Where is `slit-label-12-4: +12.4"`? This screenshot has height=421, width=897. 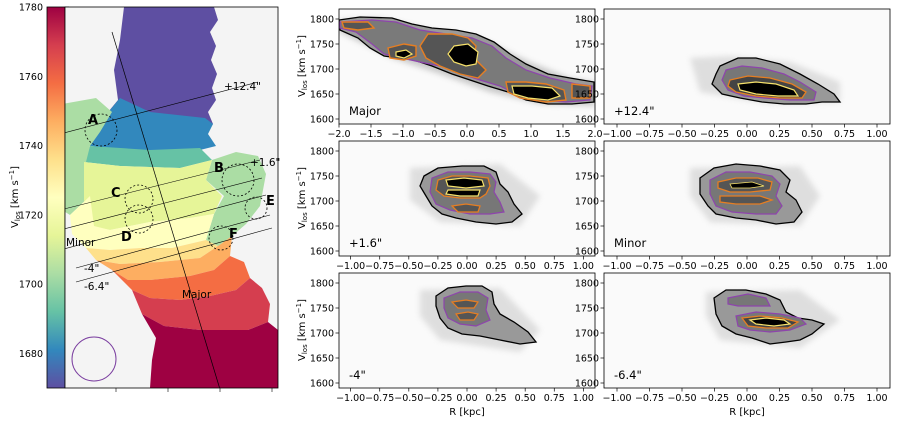 slit-label-12-4: +12.4" is located at coordinates (242, 87).